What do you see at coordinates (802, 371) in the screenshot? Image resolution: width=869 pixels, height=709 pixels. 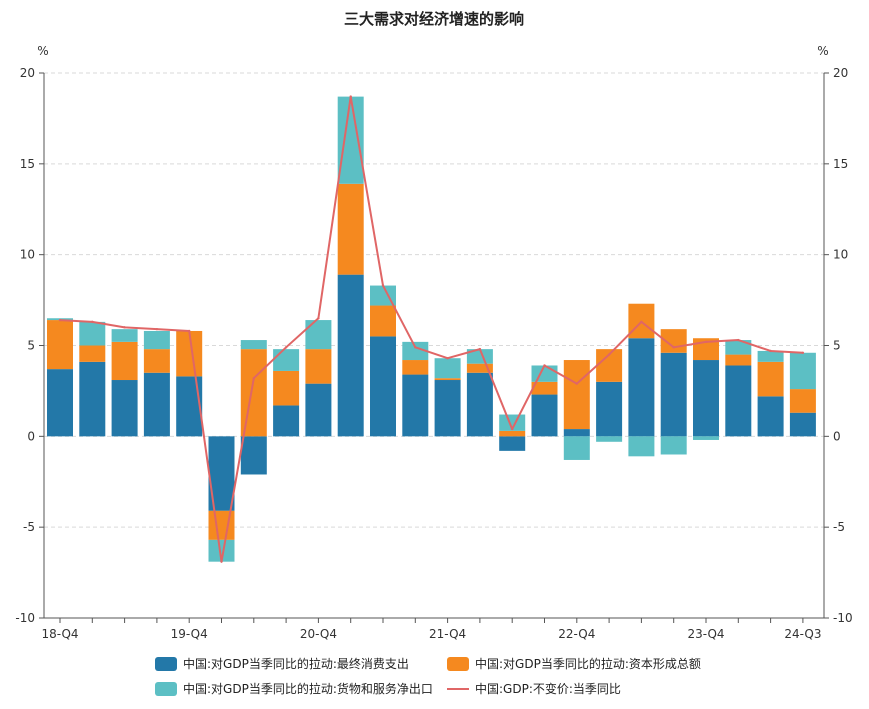 I see `bar-segment-s2-24-Q3` at bounding box center [802, 371].